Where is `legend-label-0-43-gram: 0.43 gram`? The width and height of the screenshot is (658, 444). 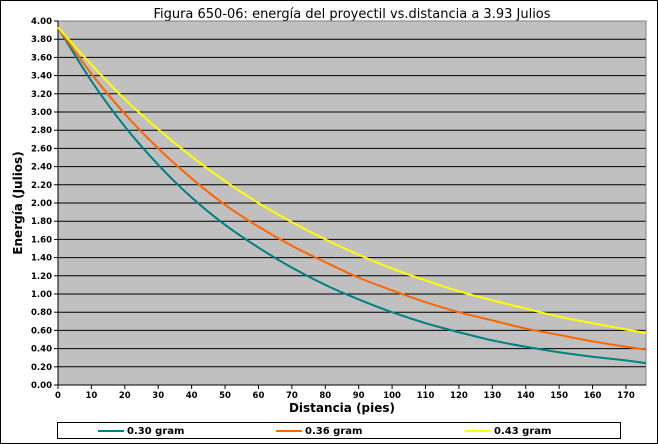
legend-label-0-43-gram: 0.43 gram is located at coordinates (522, 431).